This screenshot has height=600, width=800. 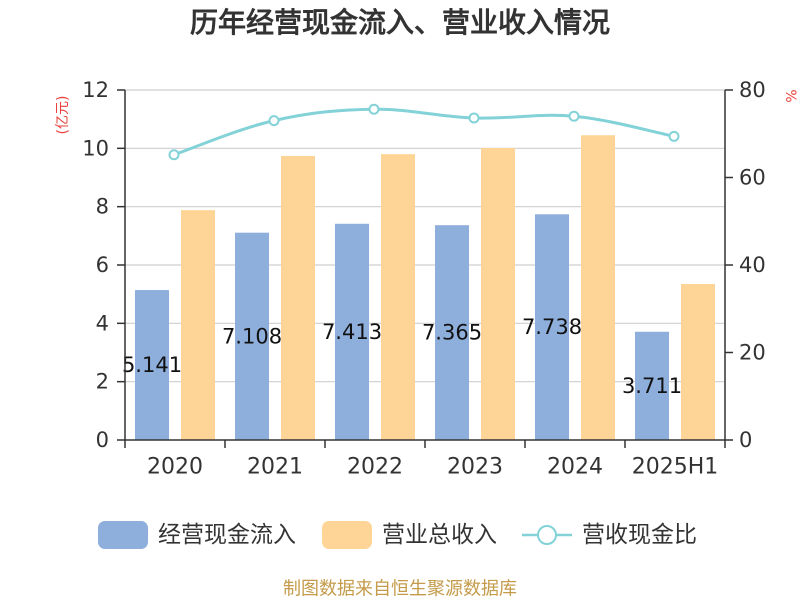 I want to click on cash-inflow-data-label: 7.738, so click(x=552, y=327).